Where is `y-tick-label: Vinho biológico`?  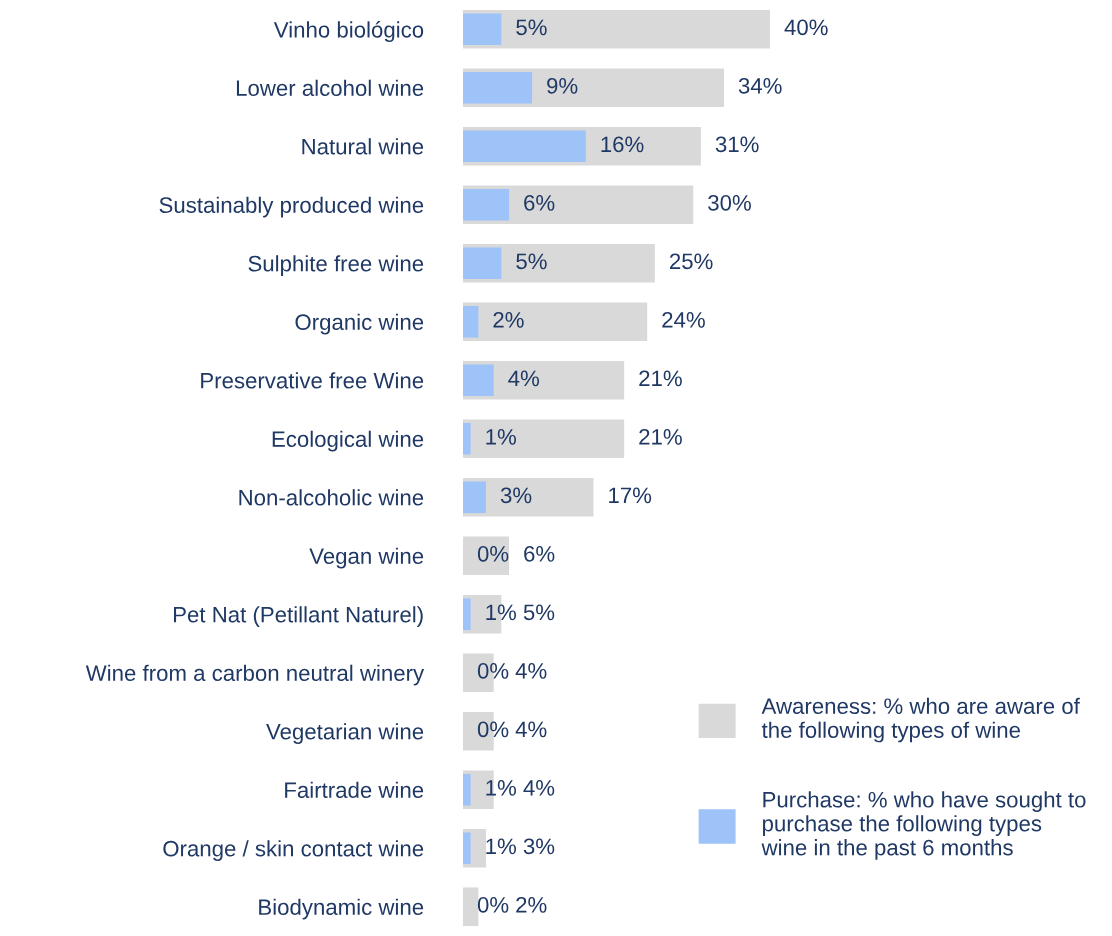 y-tick-label: Vinho biológico is located at coordinates (348, 32).